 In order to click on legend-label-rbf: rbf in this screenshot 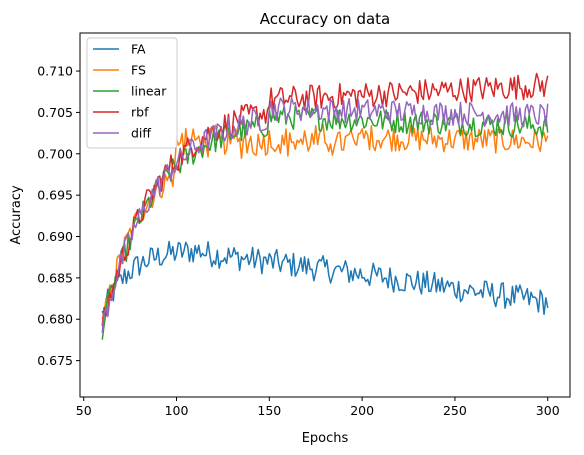, I will do `click(140, 112)`.